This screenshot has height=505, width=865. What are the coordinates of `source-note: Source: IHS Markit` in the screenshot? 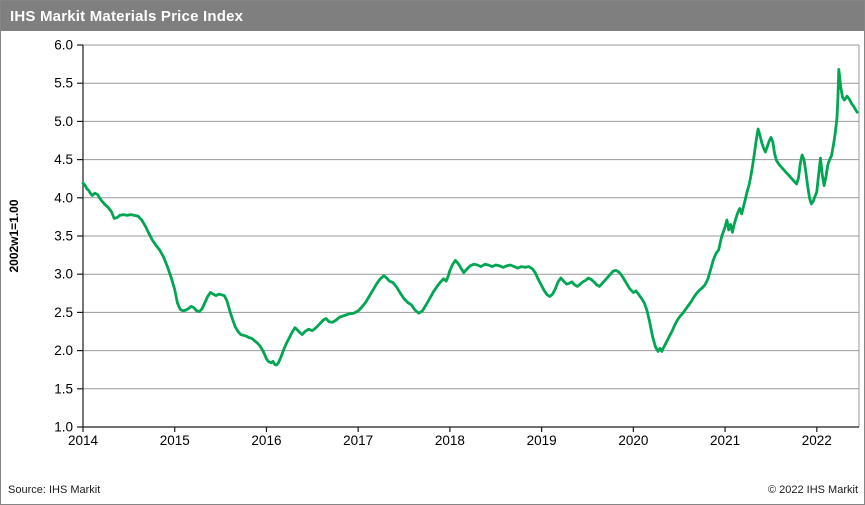 It's located at (54, 490).